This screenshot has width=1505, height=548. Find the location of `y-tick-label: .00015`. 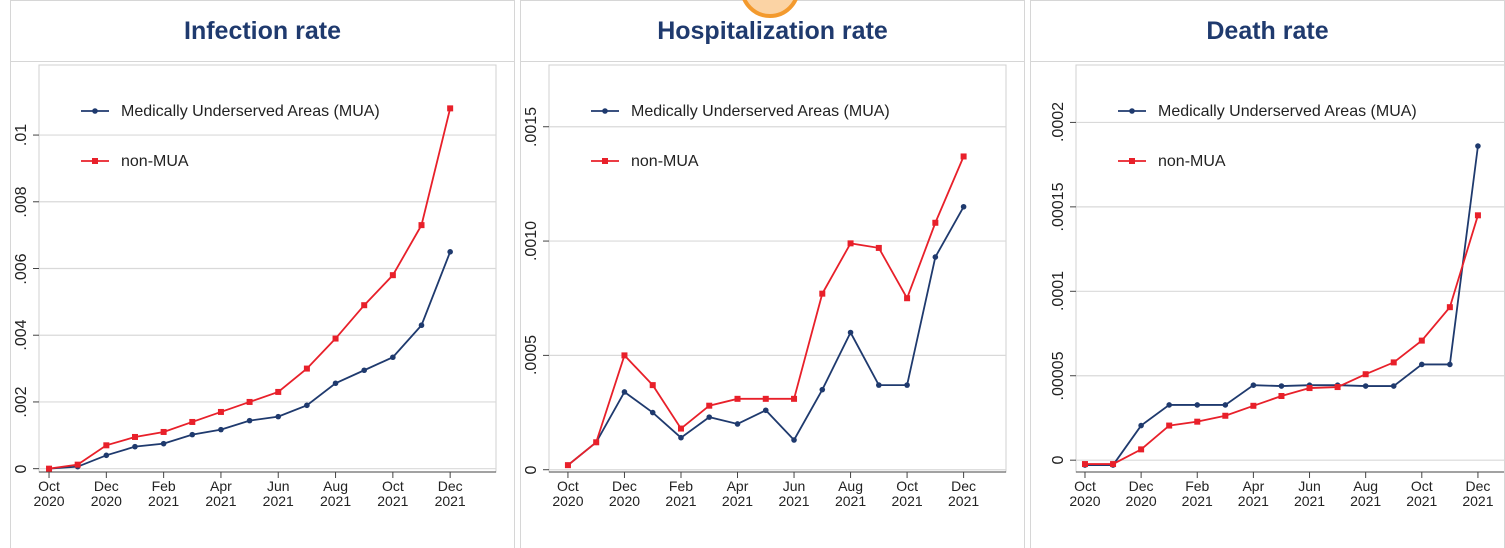

y-tick-label: .00015 is located at coordinates (1058, 207).